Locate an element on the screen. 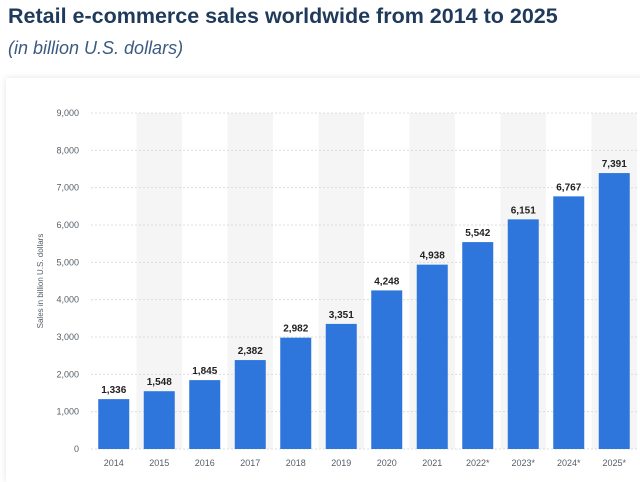 Image resolution: width=640 pixels, height=482 pixels. page-subtitle: (in billion U.S. dollars) is located at coordinates (96, 48).